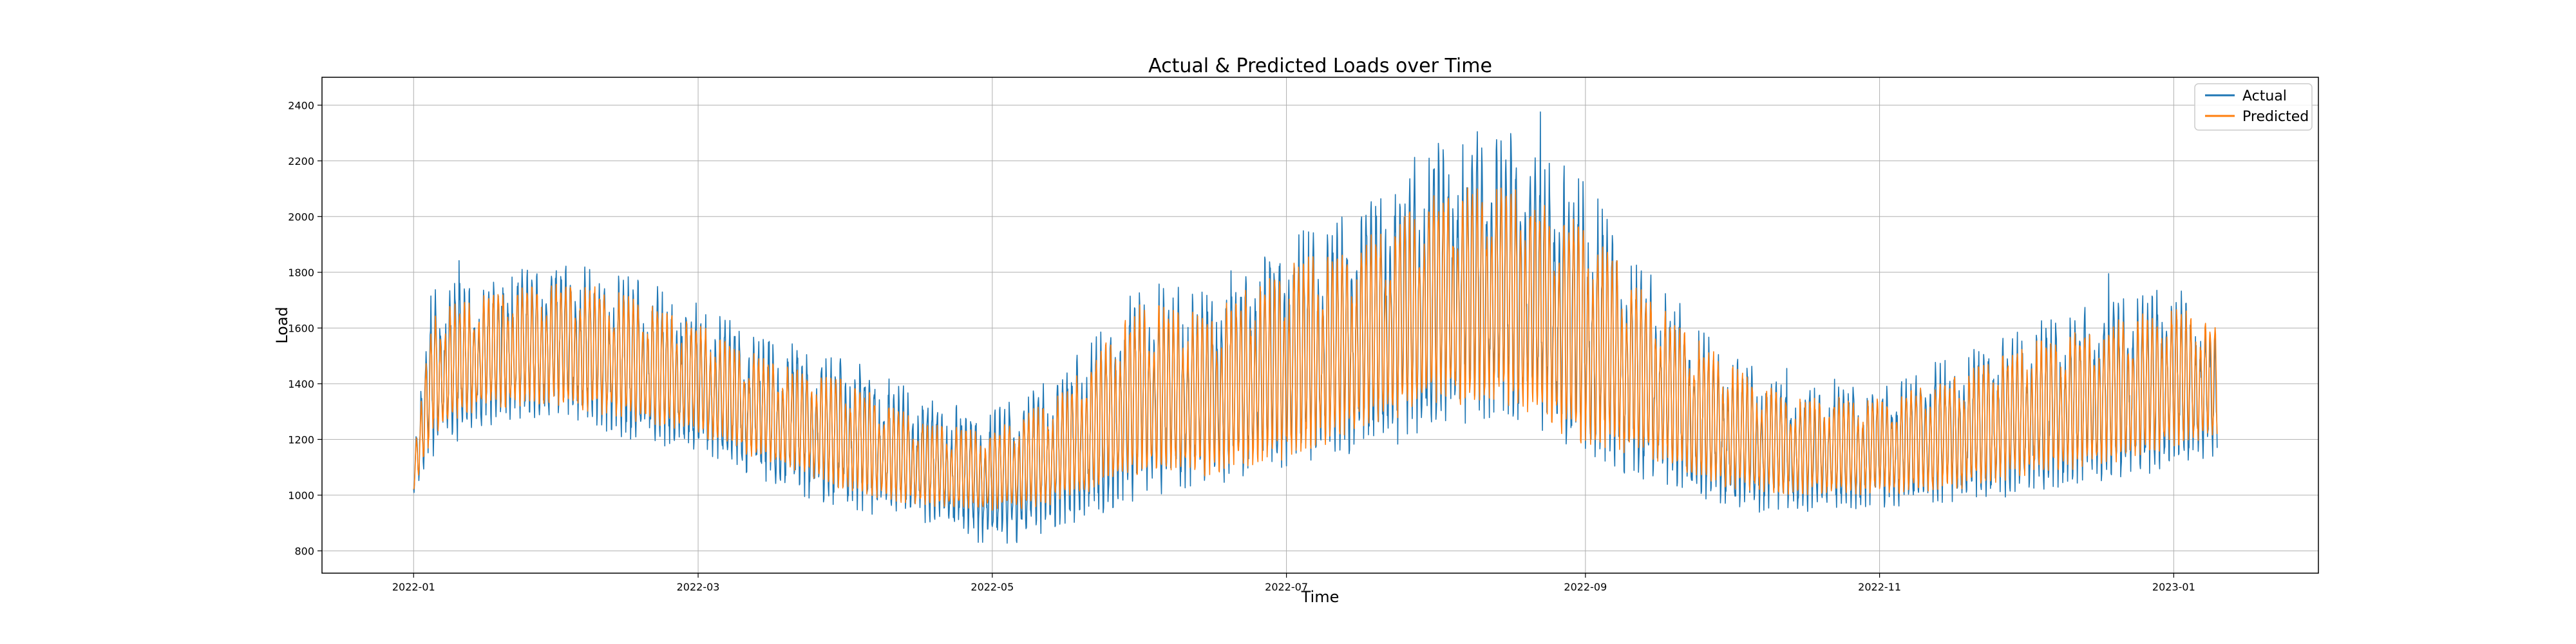  What do you see at coordinates (414, 587) in the screenshot?
I see `x-tick-label: 2022-01` at bounding box center [414, 587].